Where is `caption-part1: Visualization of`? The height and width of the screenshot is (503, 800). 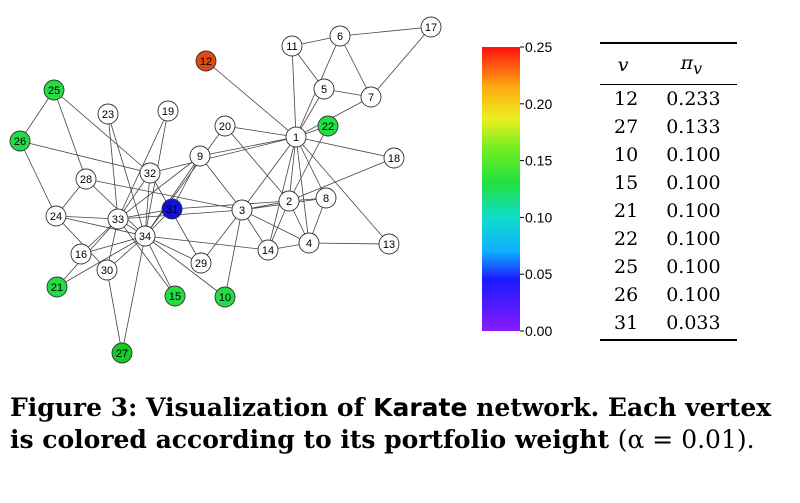
caption-part1: Visualization of is located at coordinates (255, 407).